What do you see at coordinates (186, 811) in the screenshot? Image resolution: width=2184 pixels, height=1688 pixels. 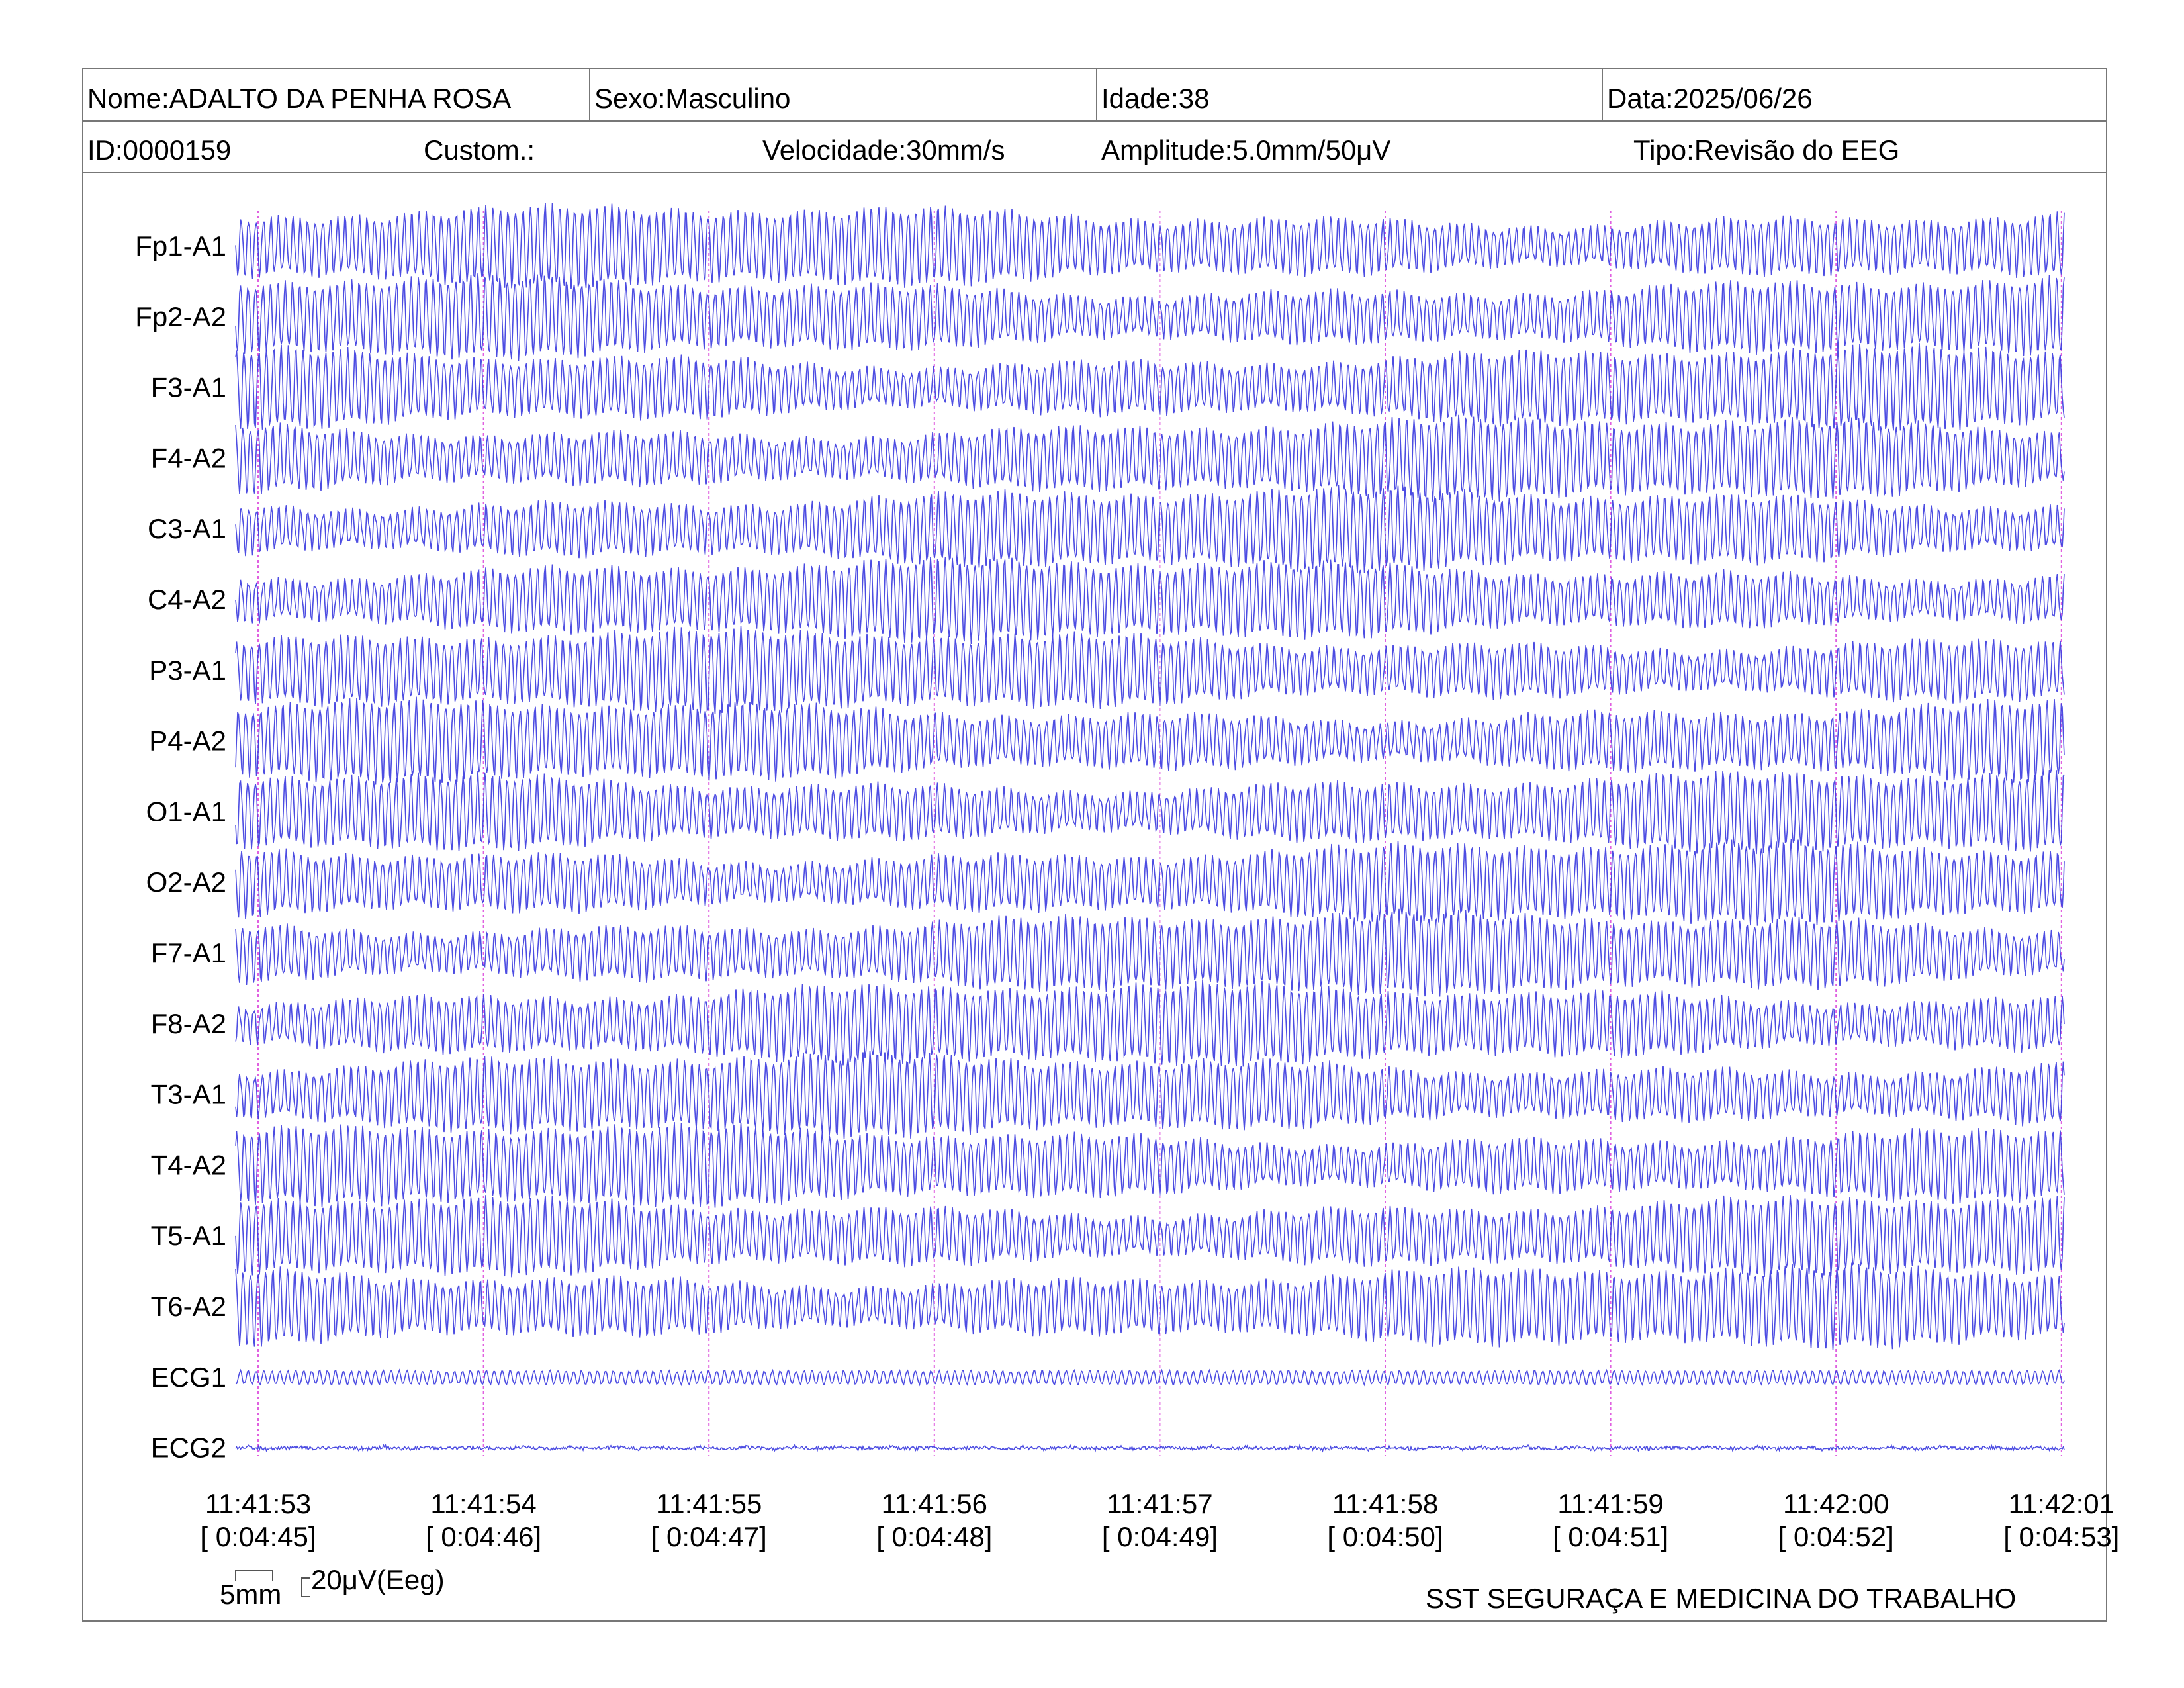 I see `channel-label: O1-A1` at bounding box center [186, 811].